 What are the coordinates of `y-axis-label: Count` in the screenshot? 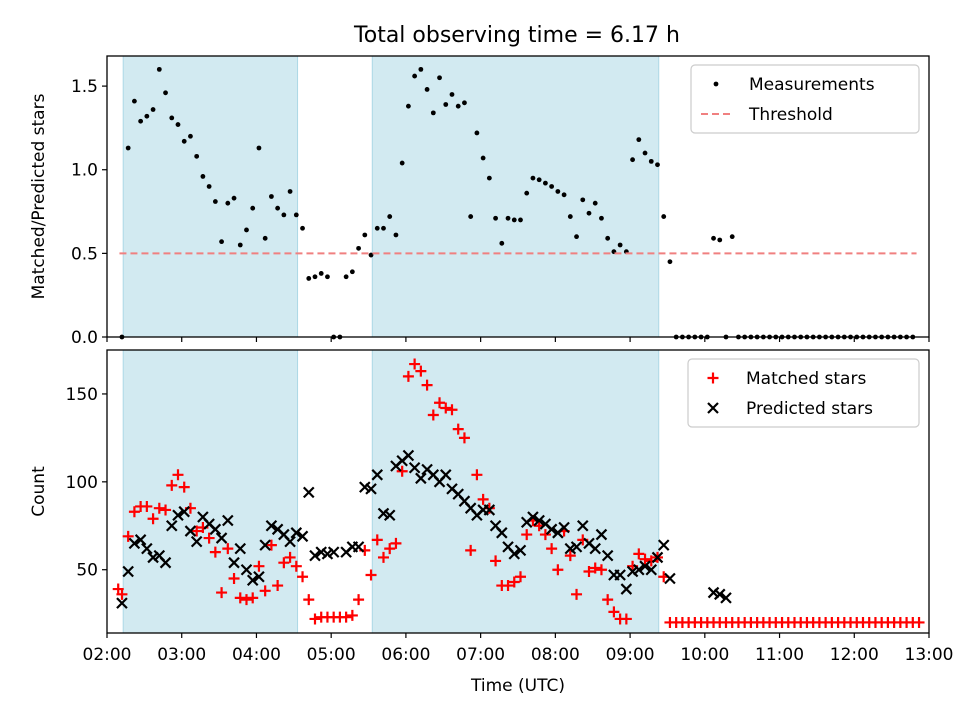 It's located at (39, 491).